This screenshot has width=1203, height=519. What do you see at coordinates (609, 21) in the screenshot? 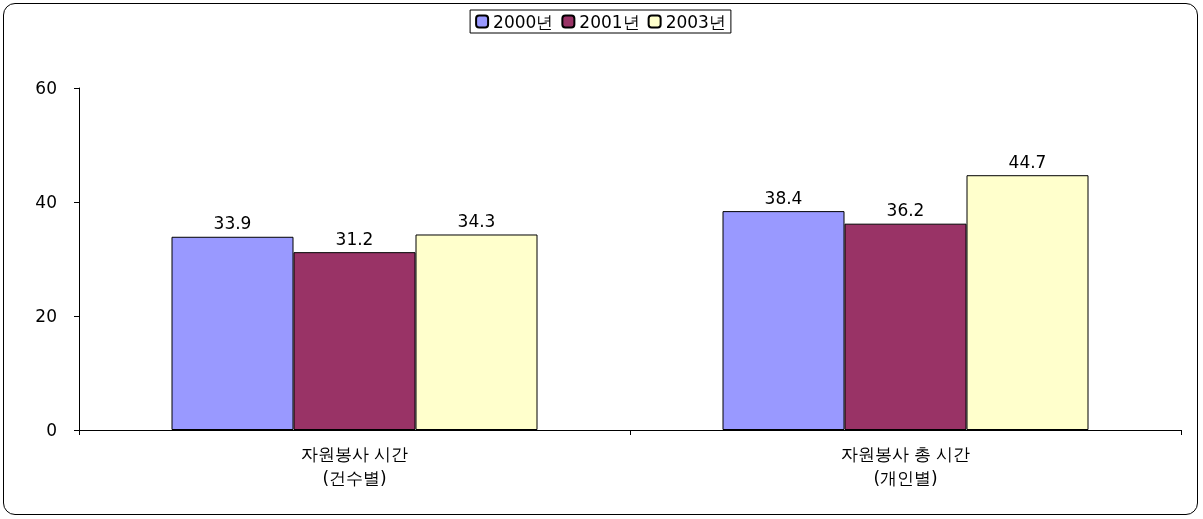
I see `legend-label: 2001년` at bounding box center [609, 21].